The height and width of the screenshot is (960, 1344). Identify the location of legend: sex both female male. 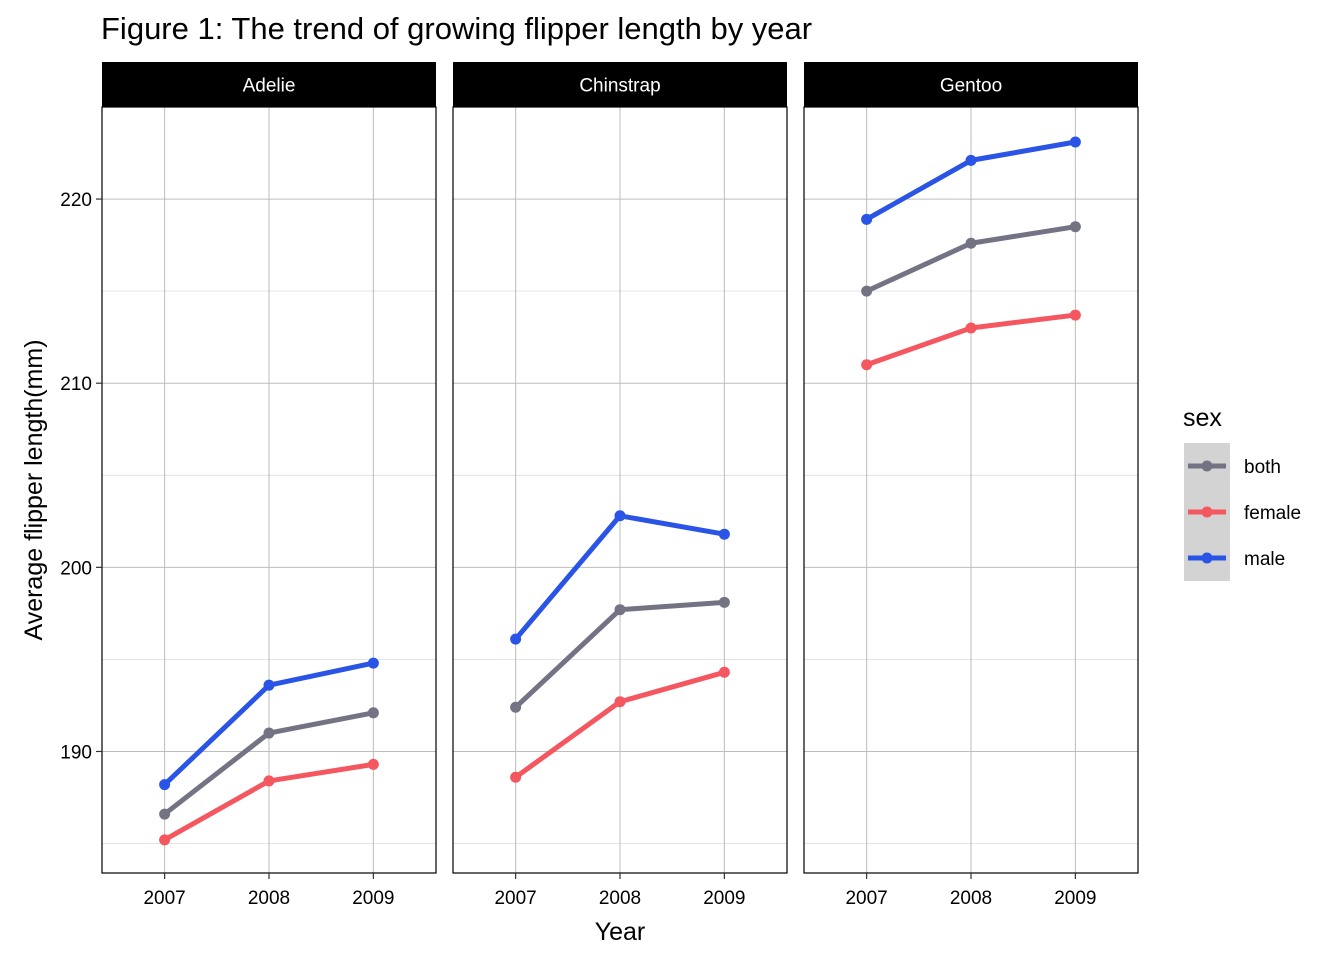
(1242, 492).